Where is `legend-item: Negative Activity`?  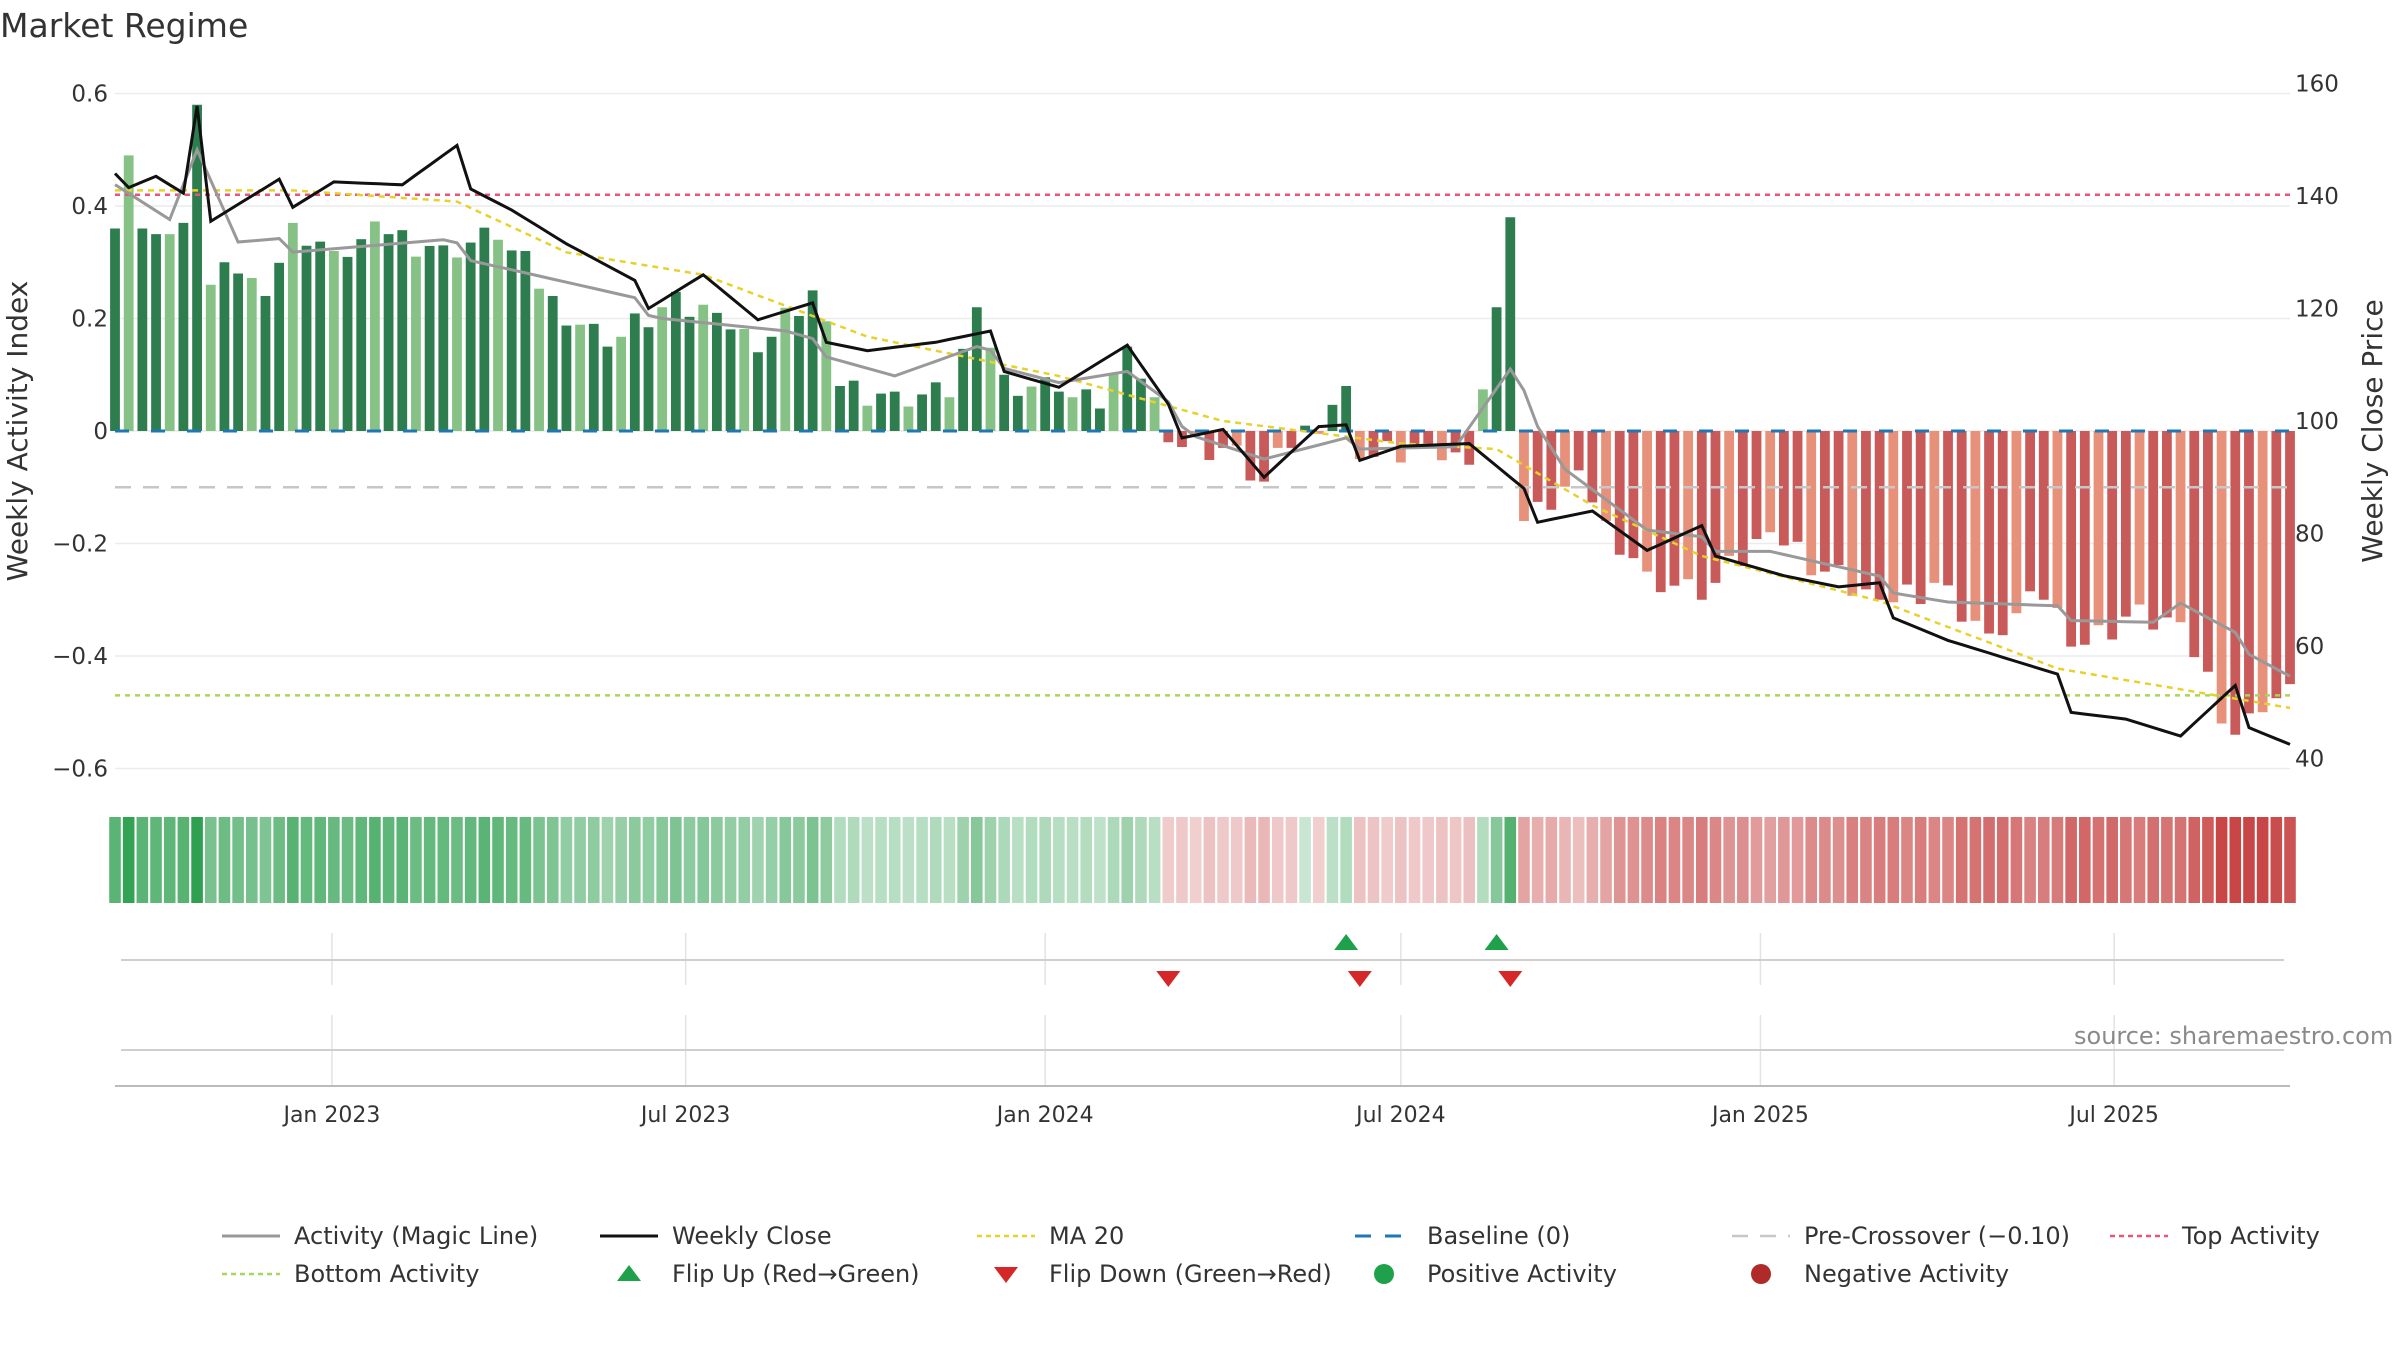 legend-item: Negative Activity is located at coordinates (1880, 1274).